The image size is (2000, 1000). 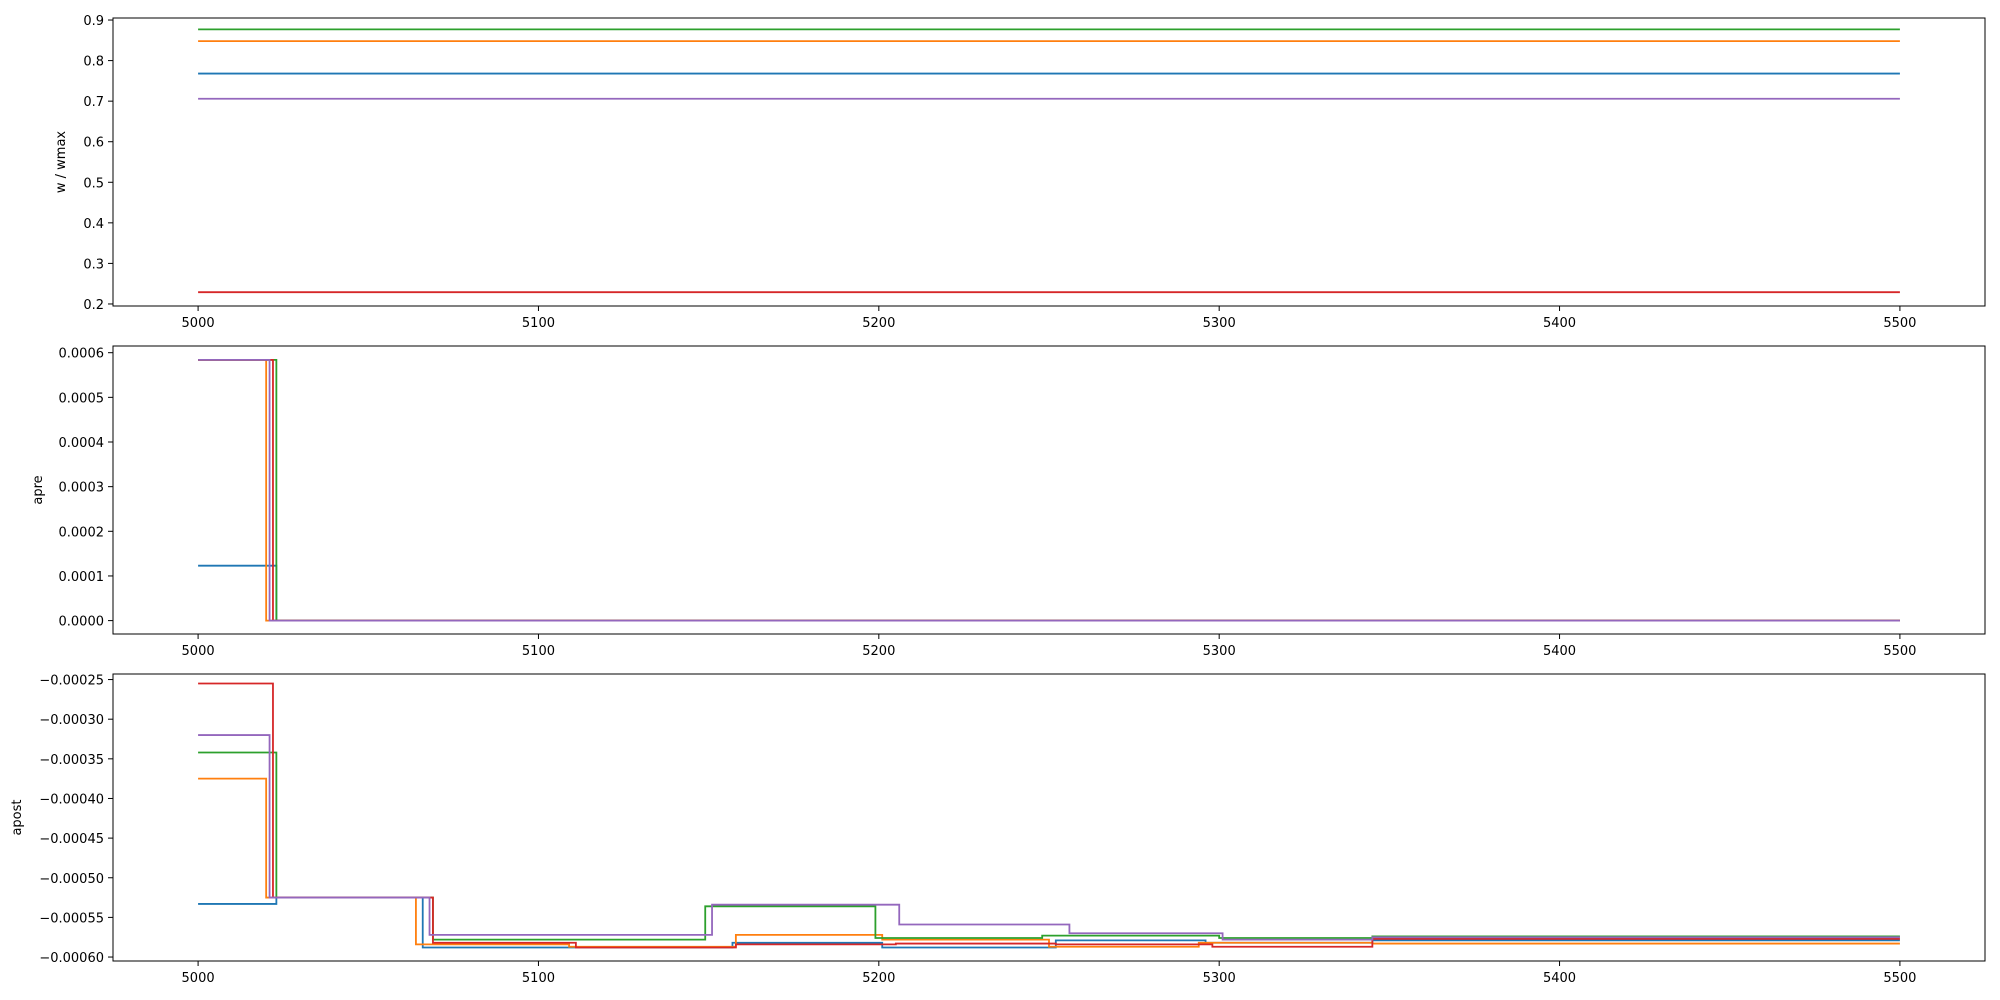 What do you see at coordinates (93, 183) in the screenshot?
I see `y-tick-label: 0.5` at bounding box center [93, 183].